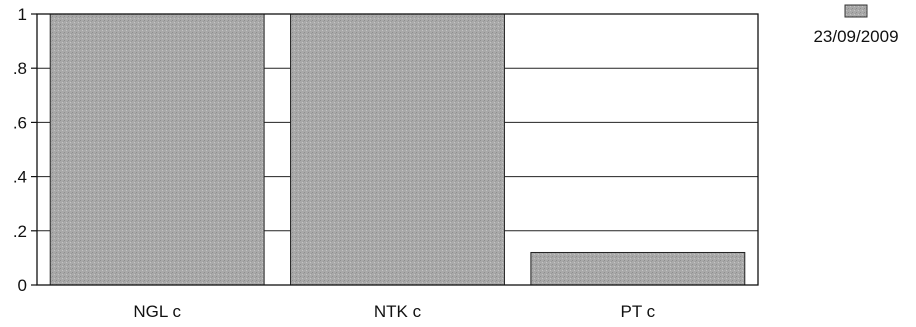 This screenshot has width=916, height=327. Describe the element at coordinates (20, 231) in the screenshot. I see `y-tick-label: .2` at that location.